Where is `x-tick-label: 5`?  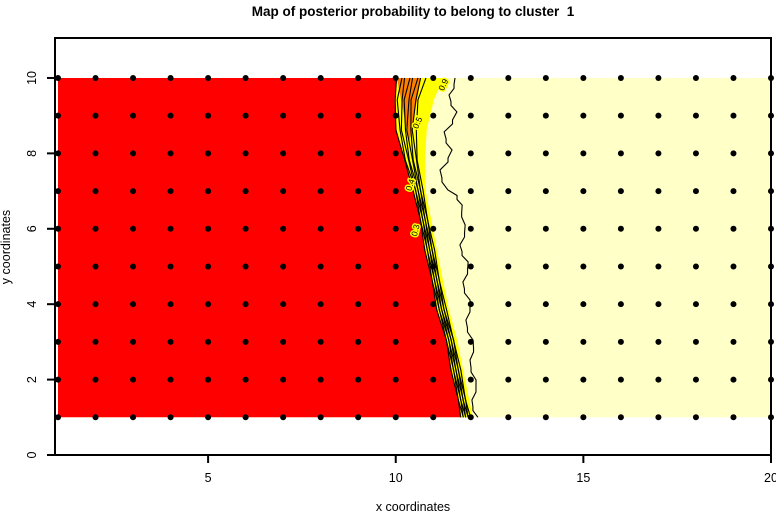
x-tick-label: 5 is located at coordinates (208, 478).